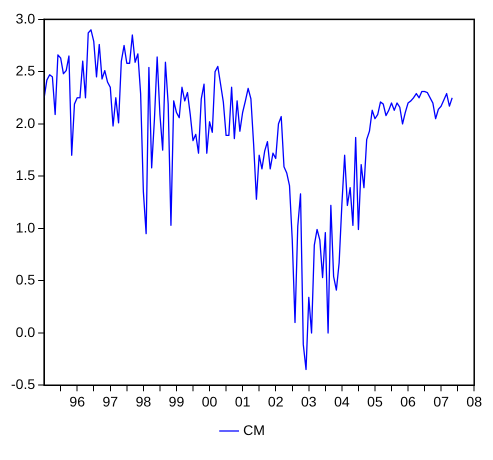 The height and width of the screenshot is (460, 493). What do you see at coordinates (441, 401) in the screenshot?
I see `x-tick-label: 07` at bounding box center [441, 401].